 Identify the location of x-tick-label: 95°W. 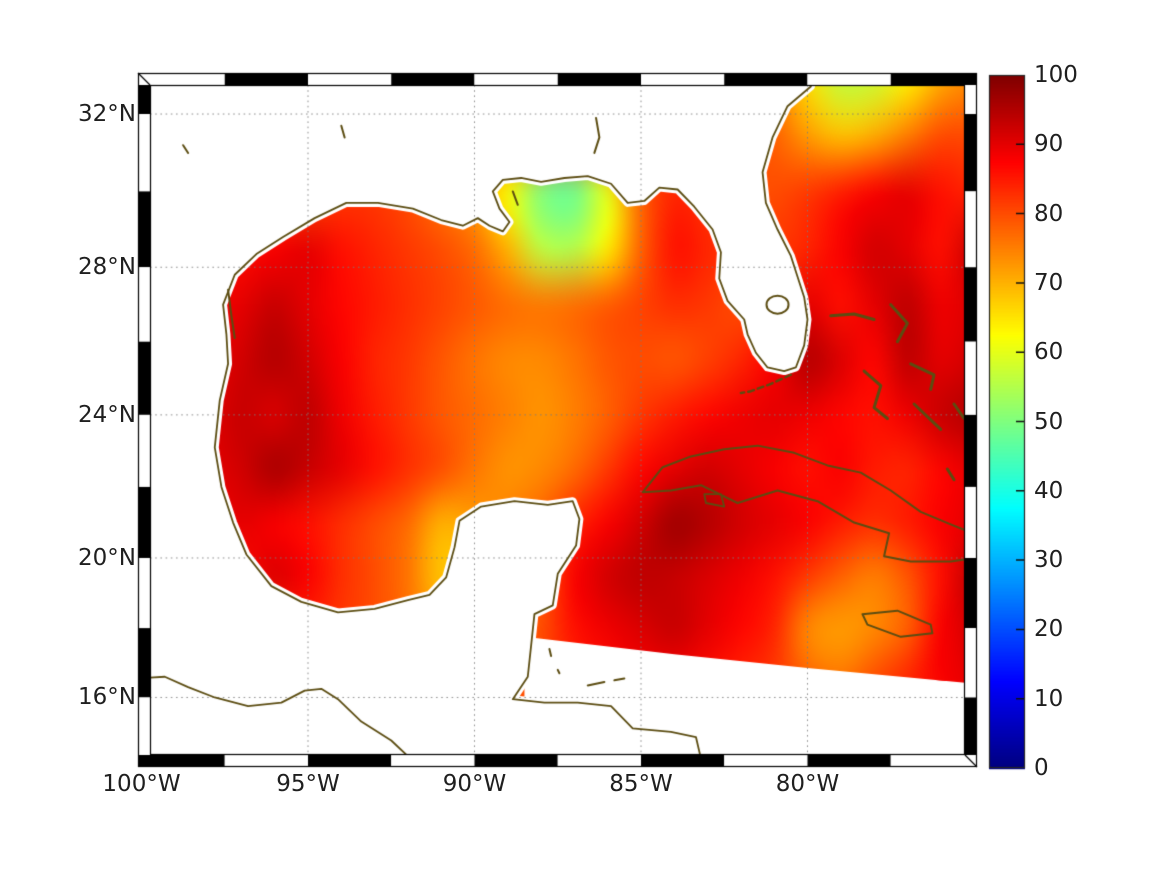
(308, 784).